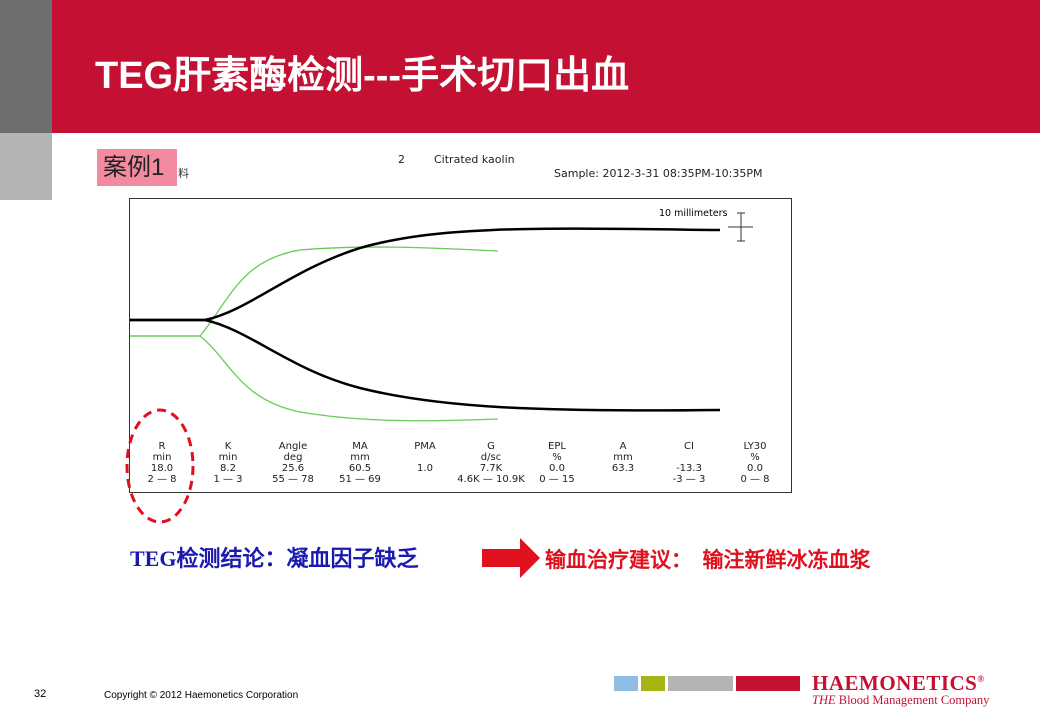  What do you see at coordinates (360, 468) in the screenshot?
I see `param-value: 60.5` at bounding box center [360, 468].